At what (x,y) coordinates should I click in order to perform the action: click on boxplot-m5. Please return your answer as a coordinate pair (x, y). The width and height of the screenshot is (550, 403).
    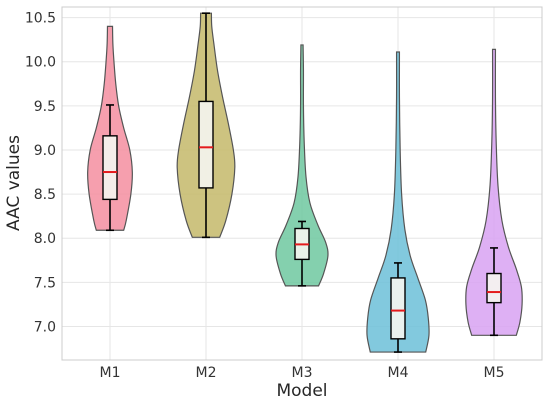
    Looking at the image, I should click on (494, 292).